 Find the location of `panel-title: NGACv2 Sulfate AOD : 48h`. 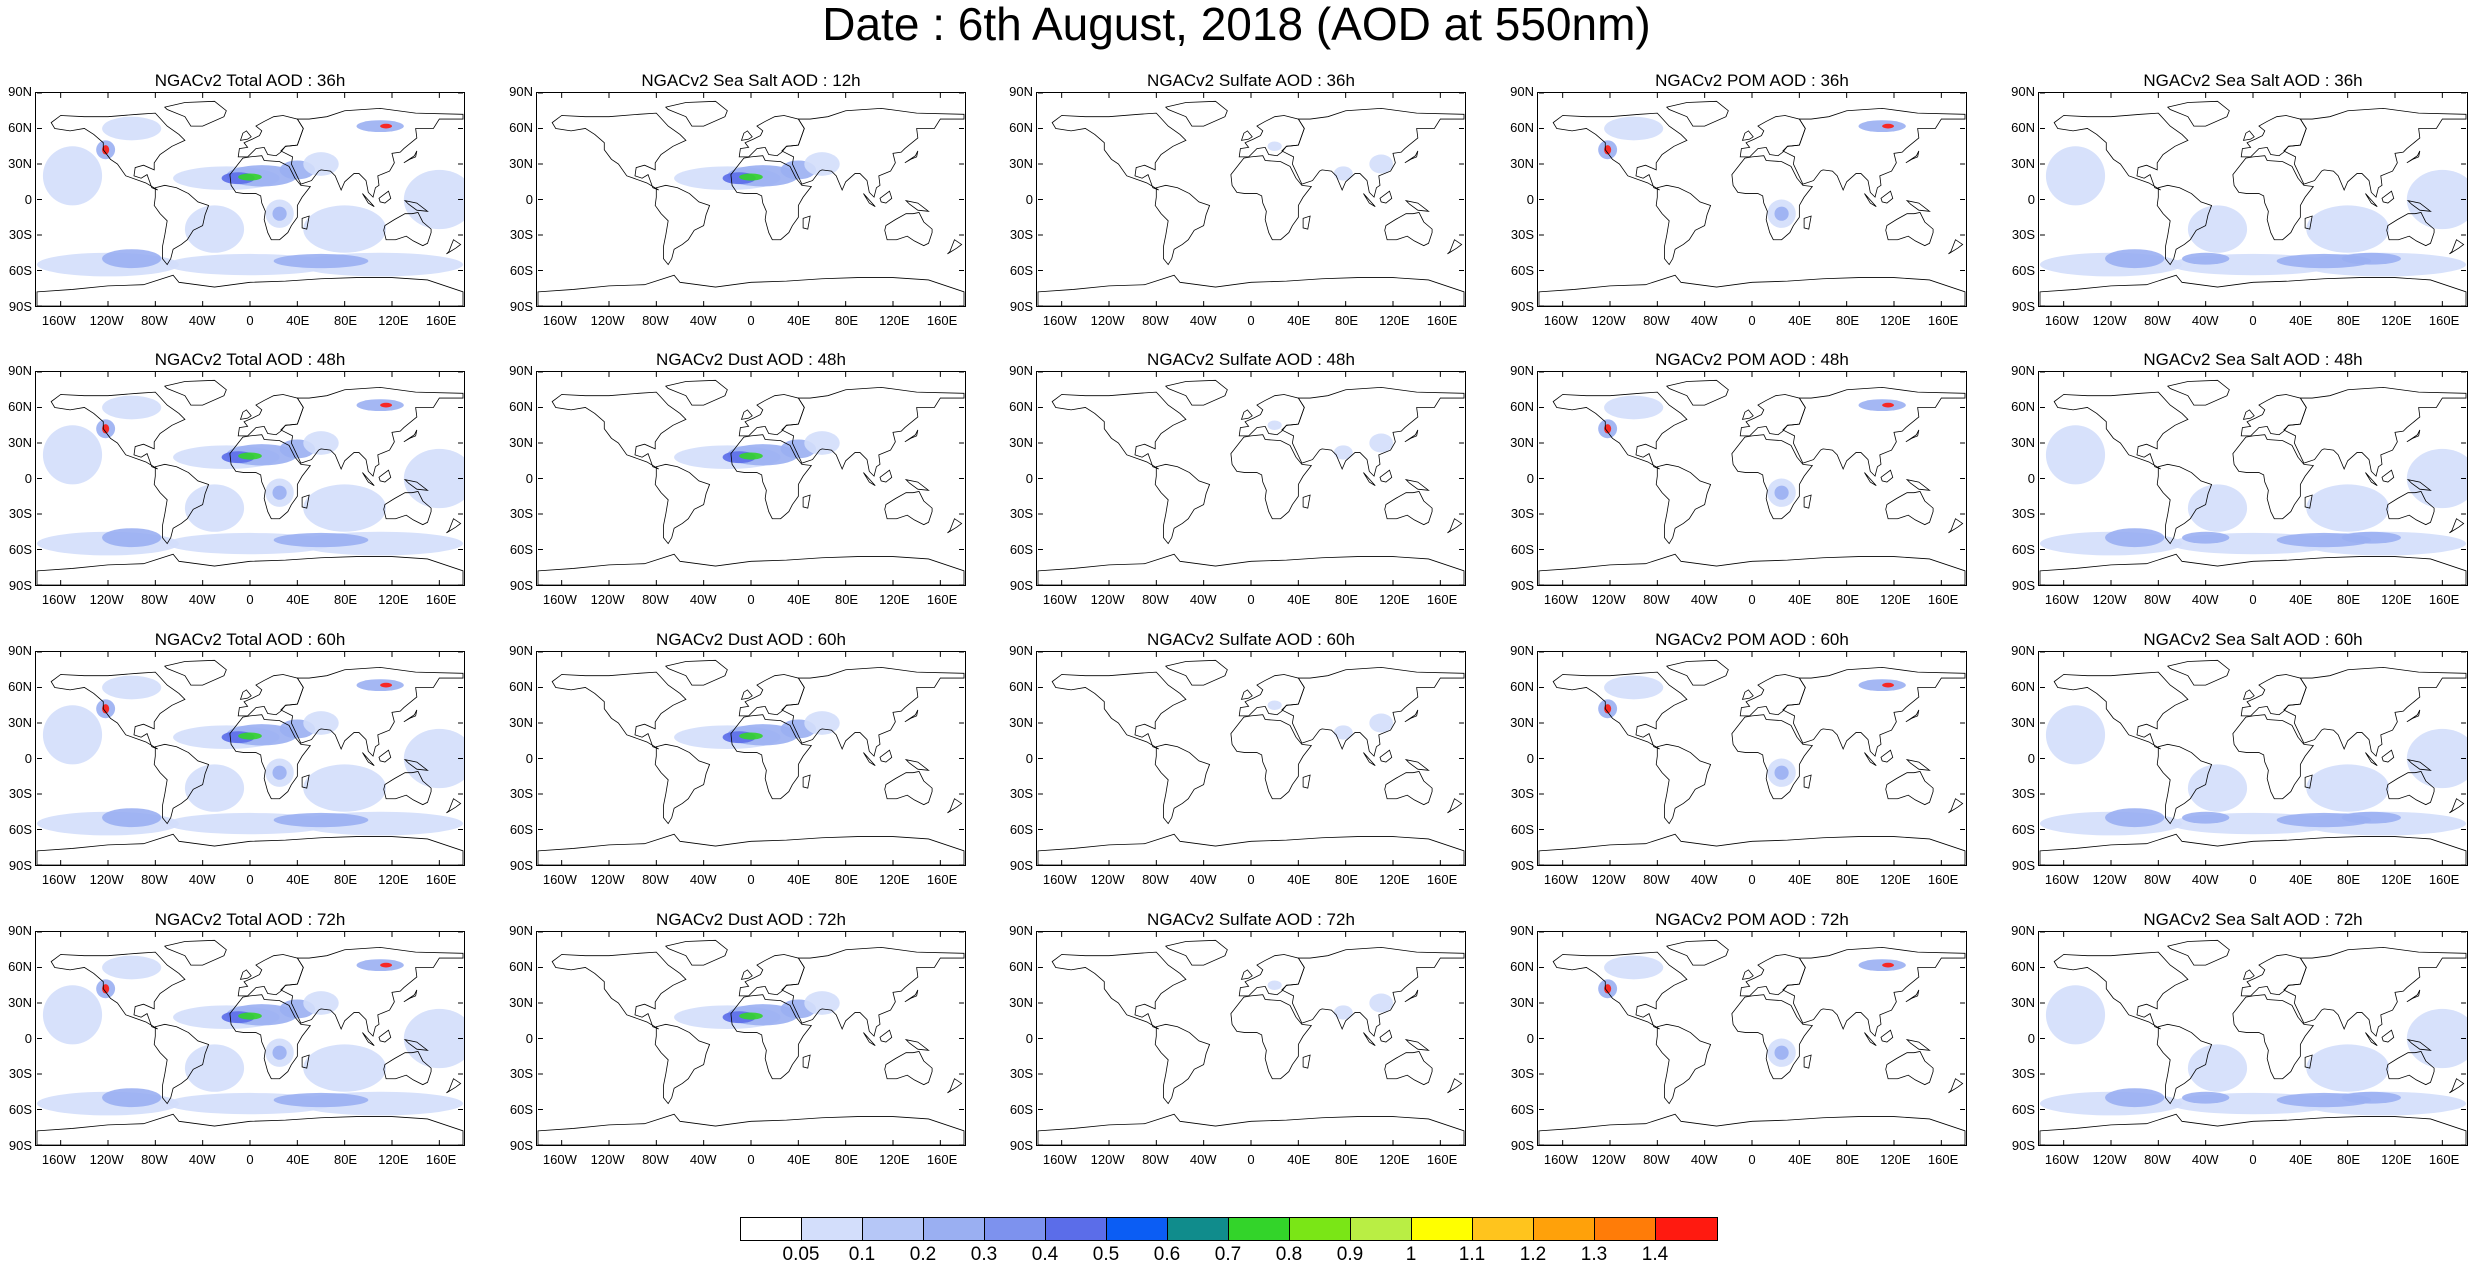

panel-title: NGACv2 Sulfate AOD : 48h is located at coordinates (1251, 359).